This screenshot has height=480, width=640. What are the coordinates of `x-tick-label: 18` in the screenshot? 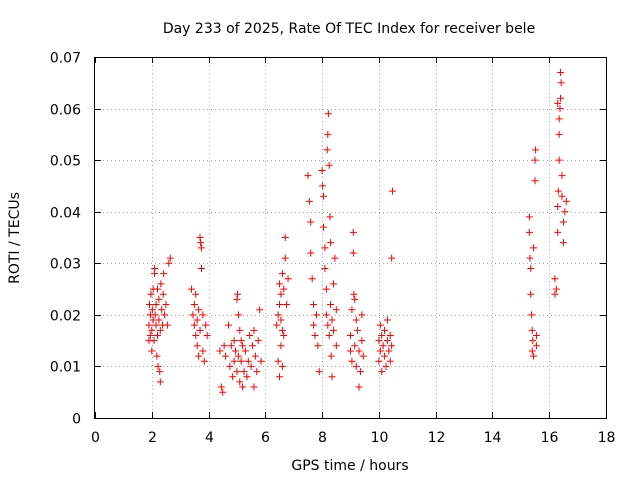 It's located at (607, 438).